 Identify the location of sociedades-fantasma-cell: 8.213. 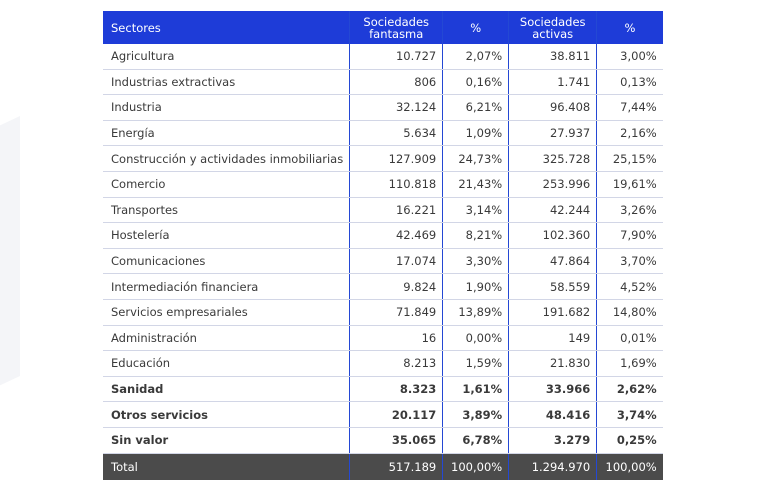
(396, 363).